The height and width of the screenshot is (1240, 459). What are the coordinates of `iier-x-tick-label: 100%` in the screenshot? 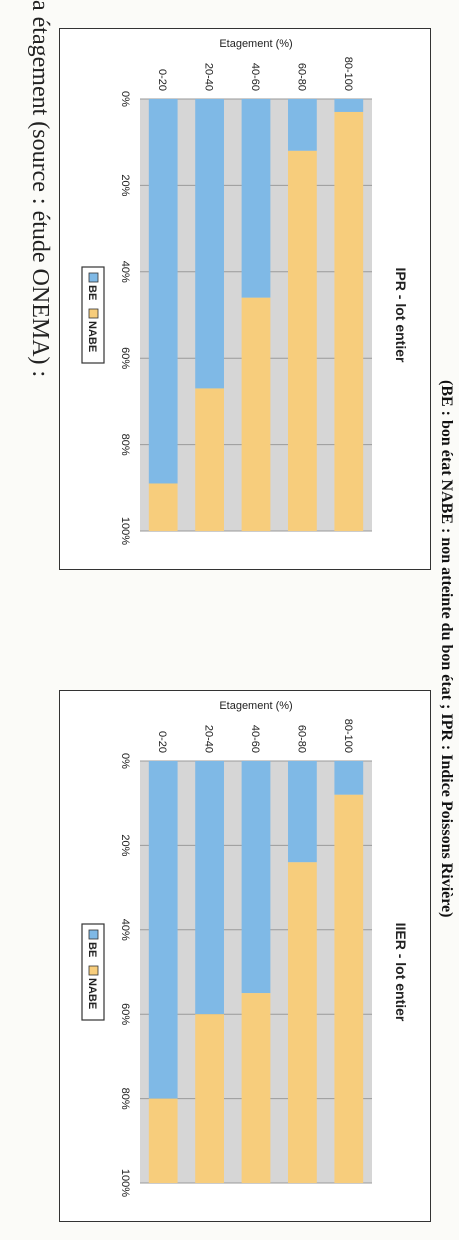 It's located at (125, 1183).